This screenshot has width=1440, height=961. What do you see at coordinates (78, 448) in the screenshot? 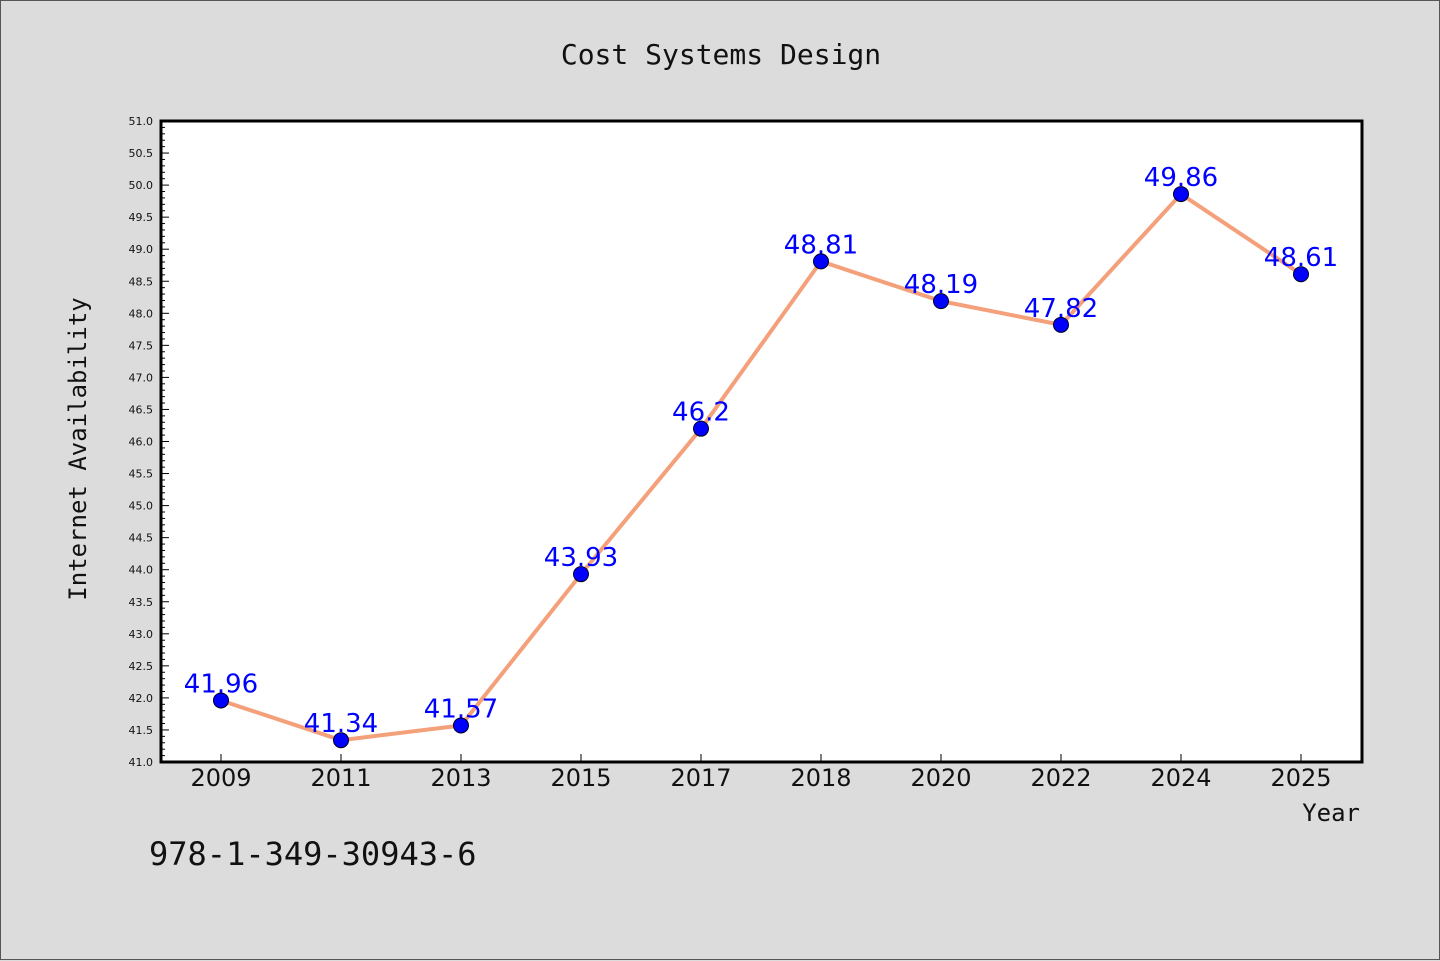
I see `y-axis-label: Internet Availability` at bounding box center [78, 448].